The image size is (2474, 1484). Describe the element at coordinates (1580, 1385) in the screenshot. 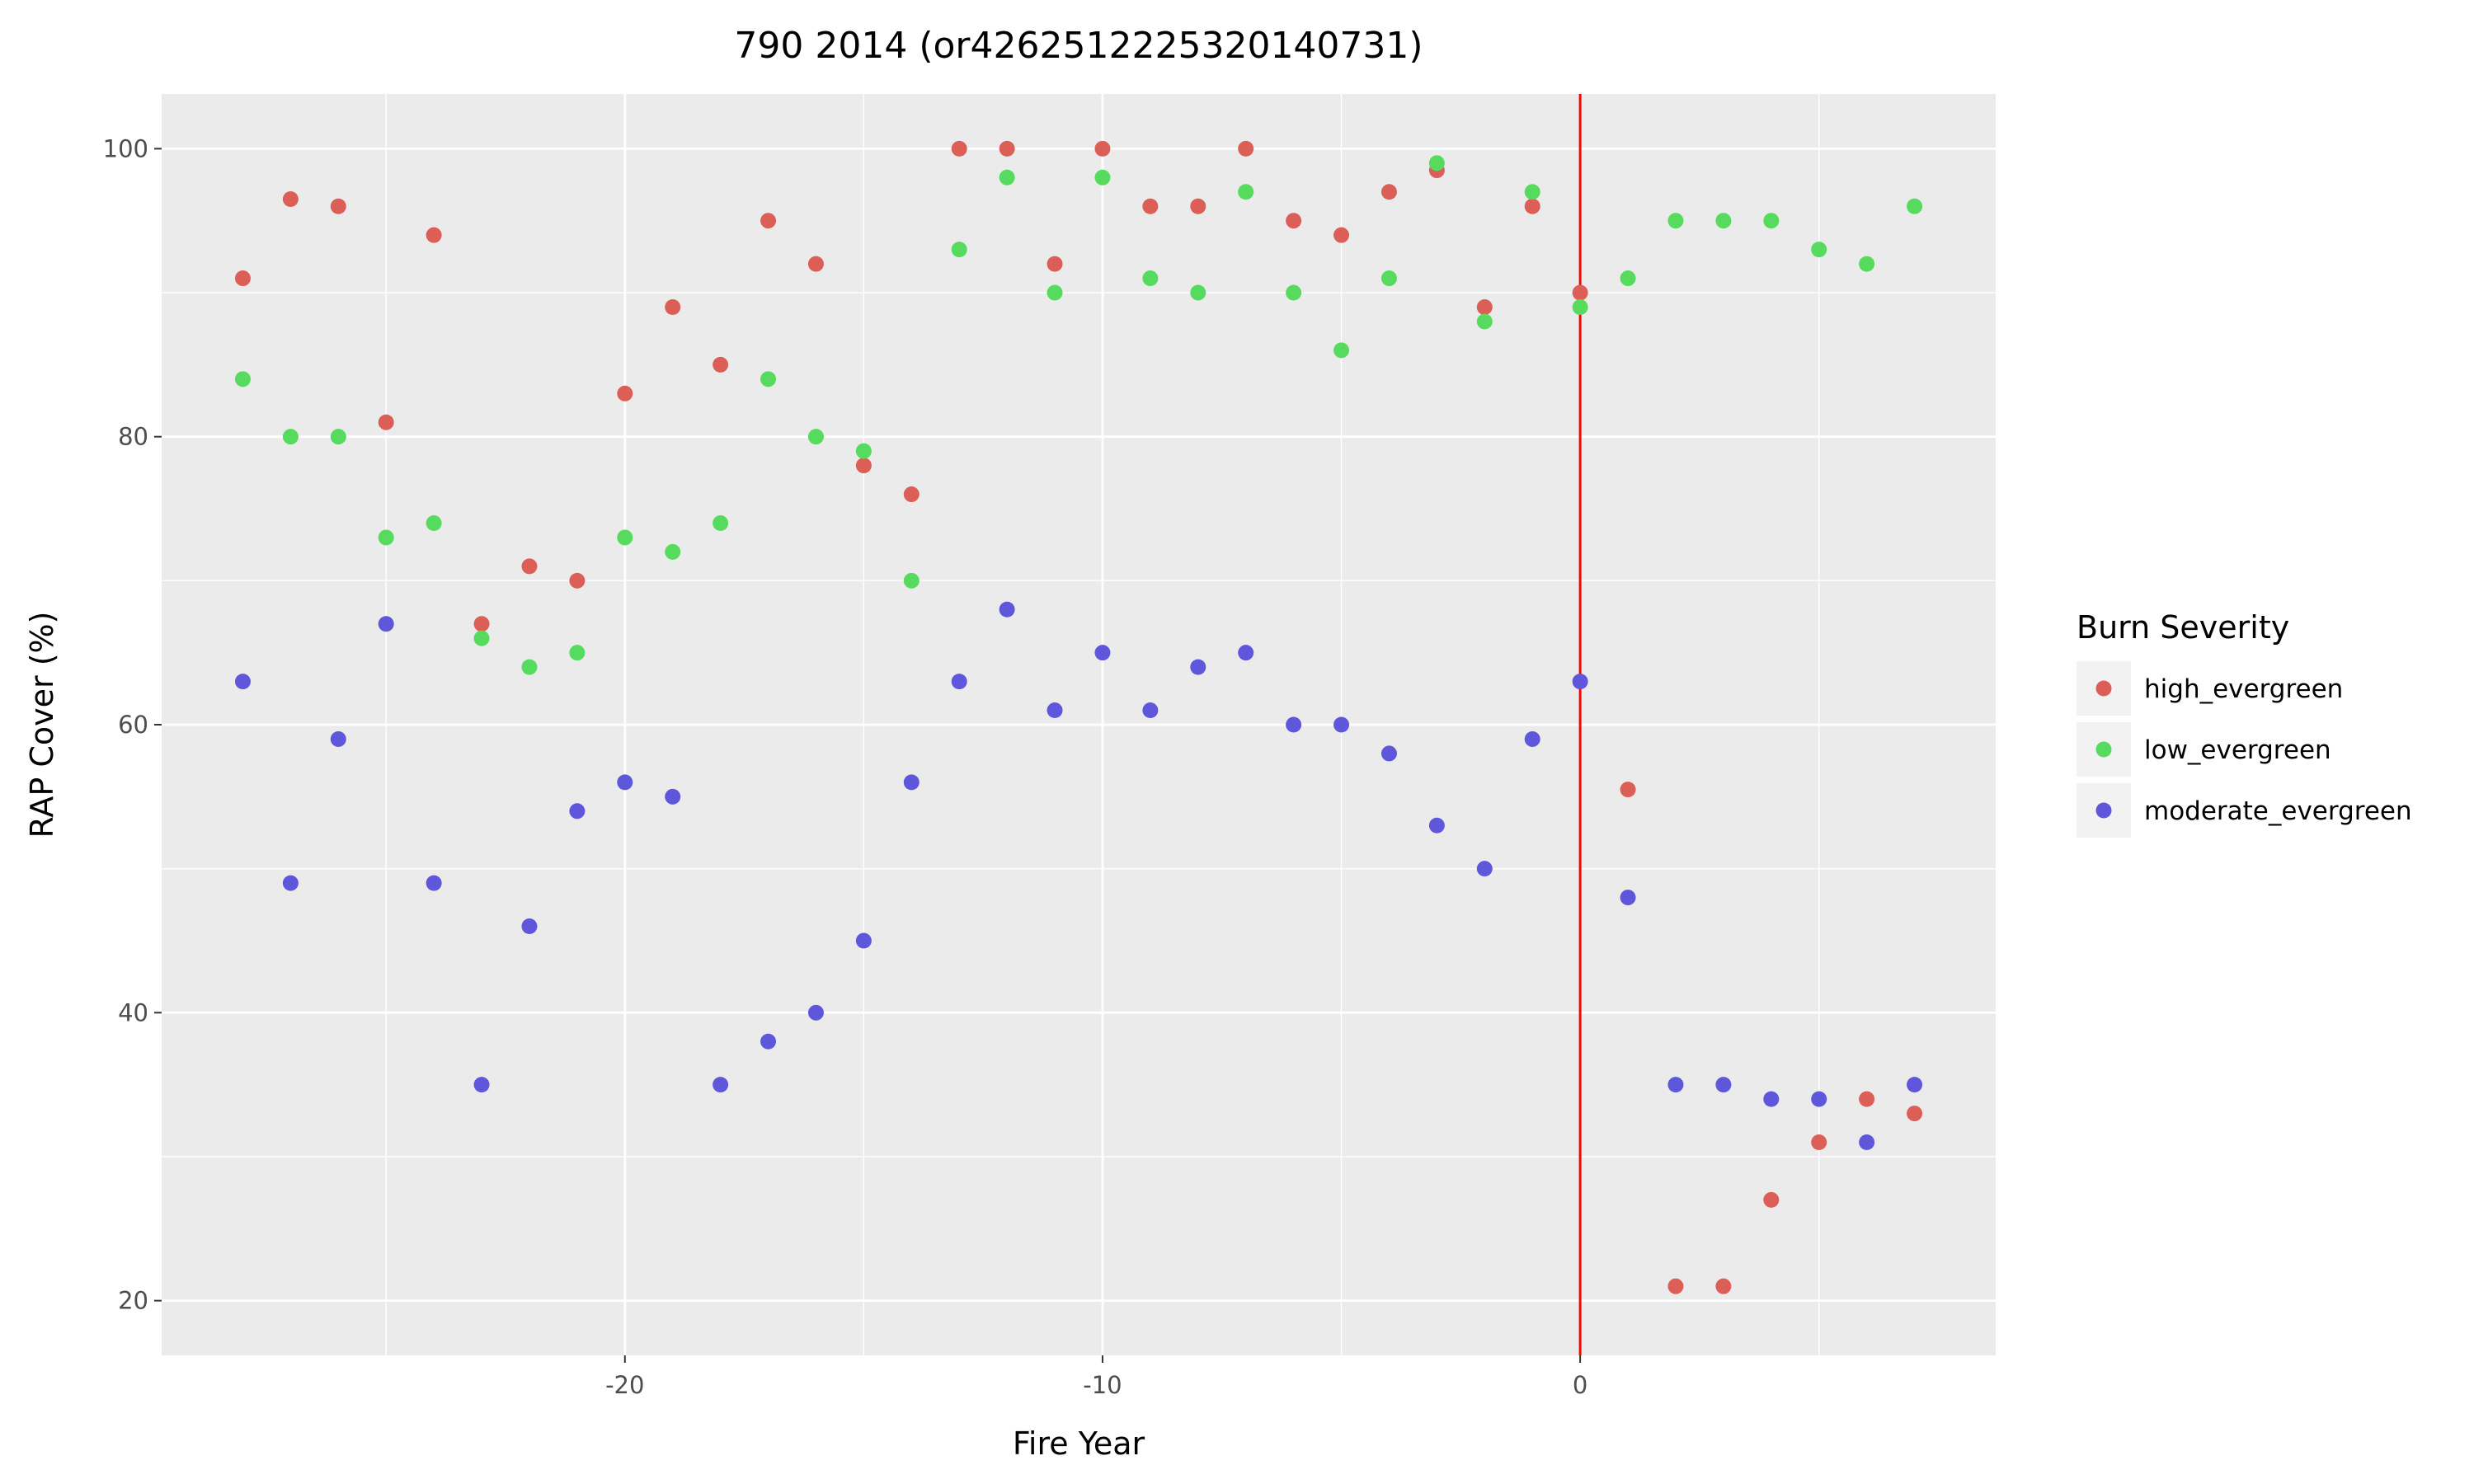

I see `x-tick-label: 0` at that location.